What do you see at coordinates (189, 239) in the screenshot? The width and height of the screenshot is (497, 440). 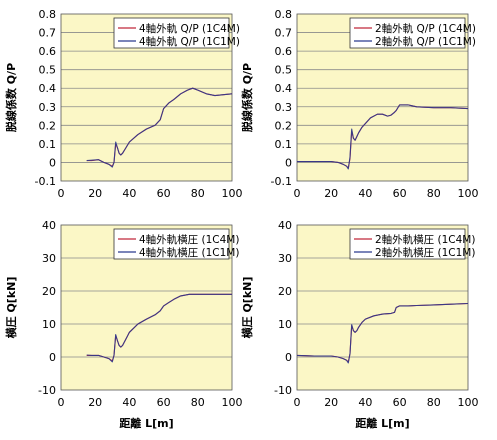 I see `legend-entry: 4軸外軌横圧 (1C4M)` at bounding box center [189, 239].